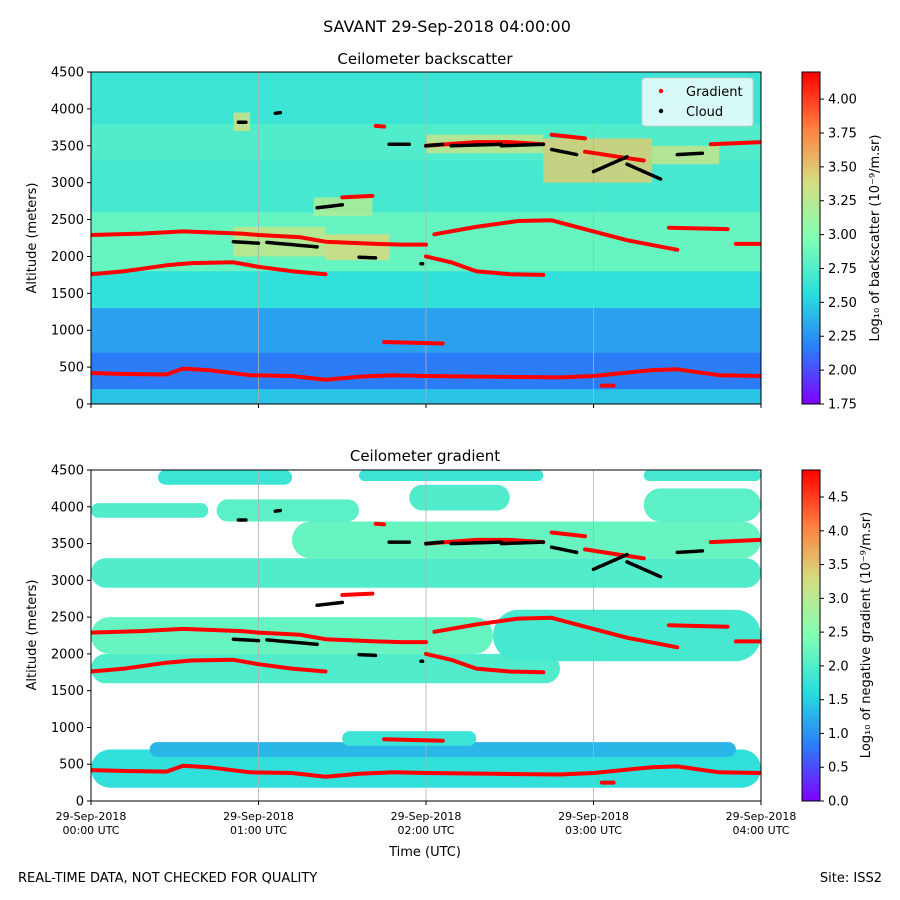  I want to click on gradient-xlabel: Time (UTC), so click(424, 852).